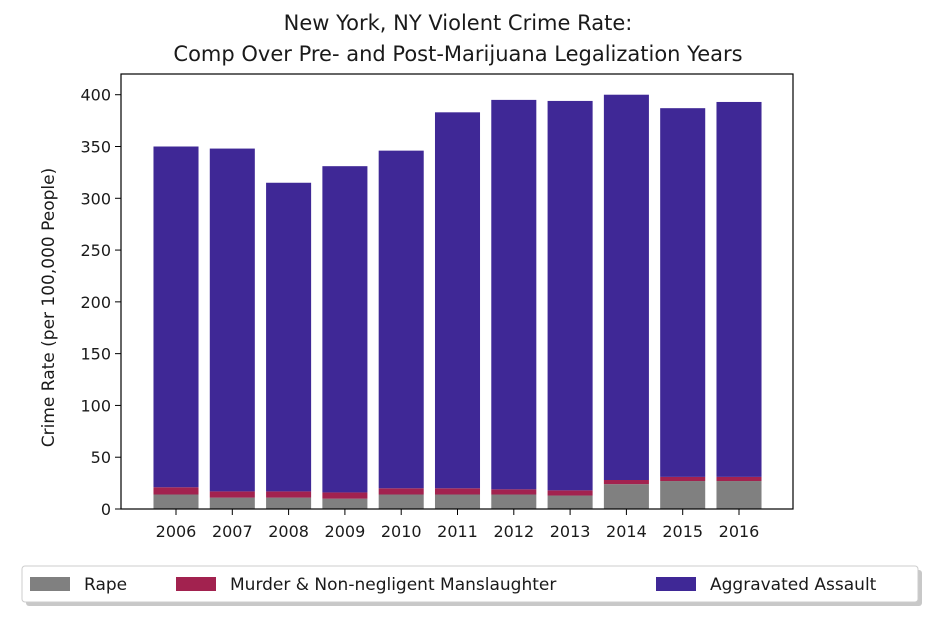 The width and height of the screenshot is (946, 630). Describe the element at coordinates (288, 531) in the screenshot. I see `x-tick-label: 2008` at that location.